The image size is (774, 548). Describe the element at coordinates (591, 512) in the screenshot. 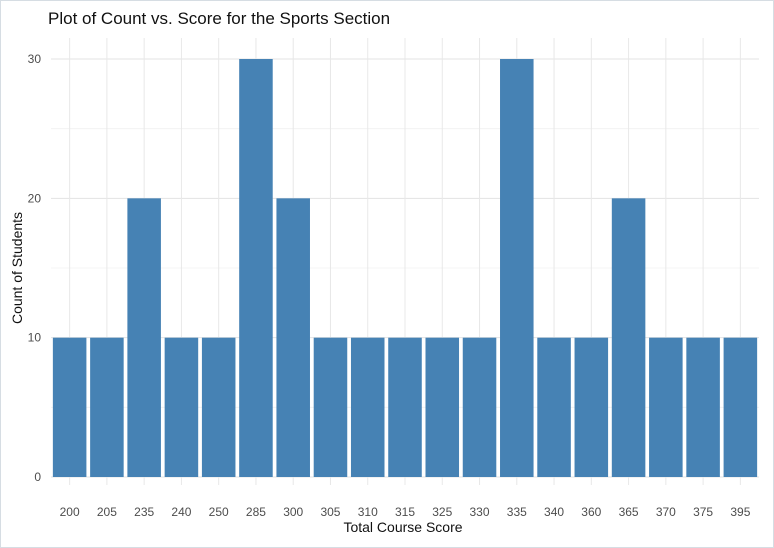

I see `x-tick-label: 360` at that location.